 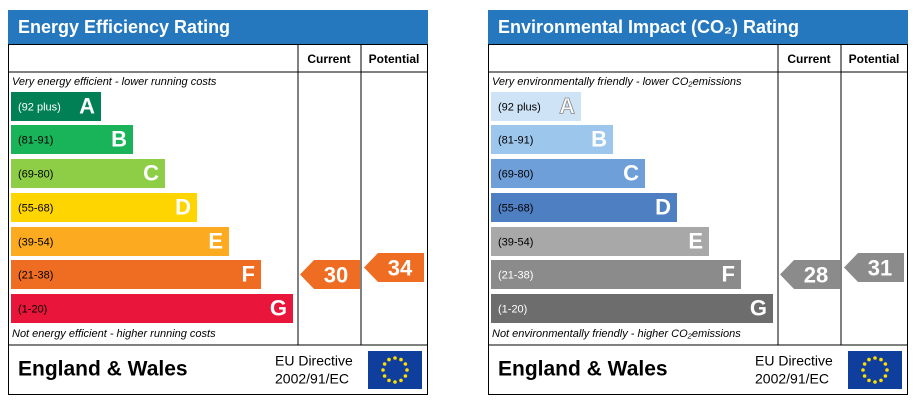 I want to click on panel-title: Environmental Impact (CO₂) Rating, so click(x=648, y=27).